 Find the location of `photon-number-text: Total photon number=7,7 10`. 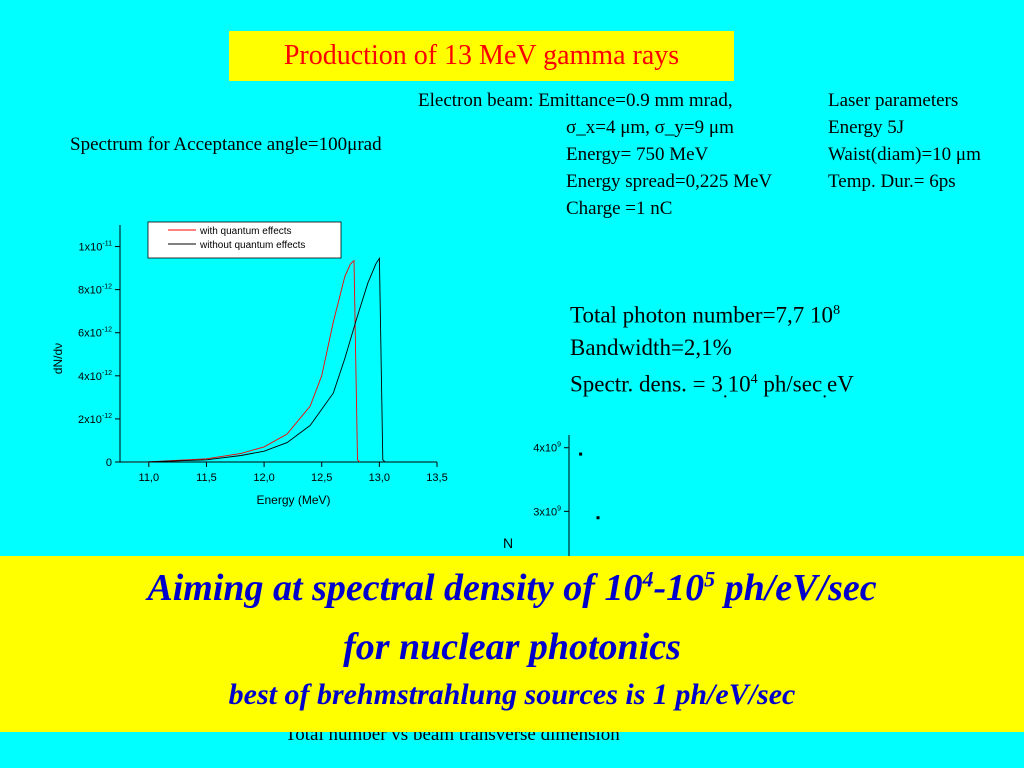

photon-number-text: Total photon number=7,7 10 is located at coordinates (702, 315).